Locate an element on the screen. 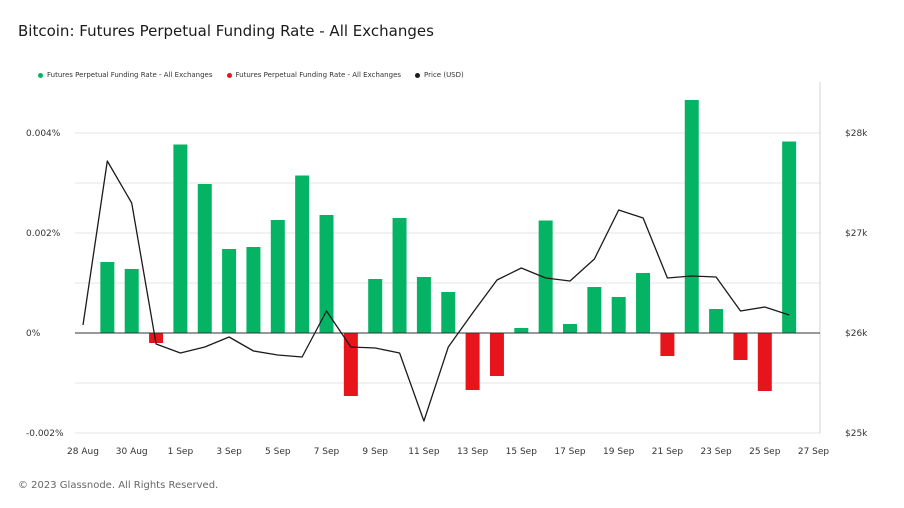 The width and height of the screenshot is (904, 508). x-tick-label: 9 Sep is located at coordinates (375, 452).